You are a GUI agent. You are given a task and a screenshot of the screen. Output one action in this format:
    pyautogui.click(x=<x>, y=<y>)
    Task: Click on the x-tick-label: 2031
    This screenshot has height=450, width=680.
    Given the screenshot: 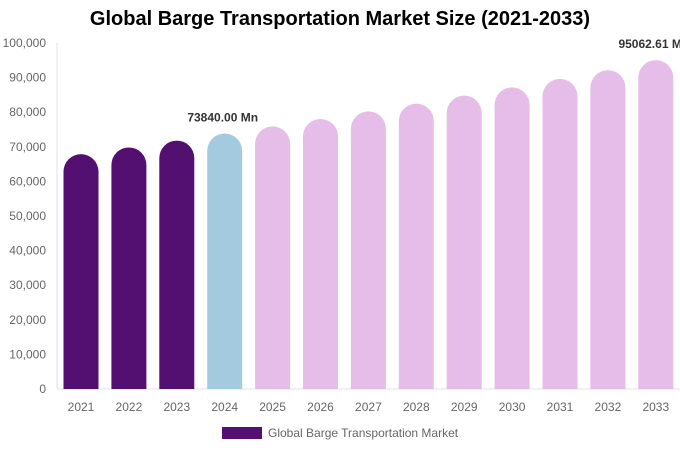 What is the action you would take?
    pyautogui.click(x=560, y=407)
    